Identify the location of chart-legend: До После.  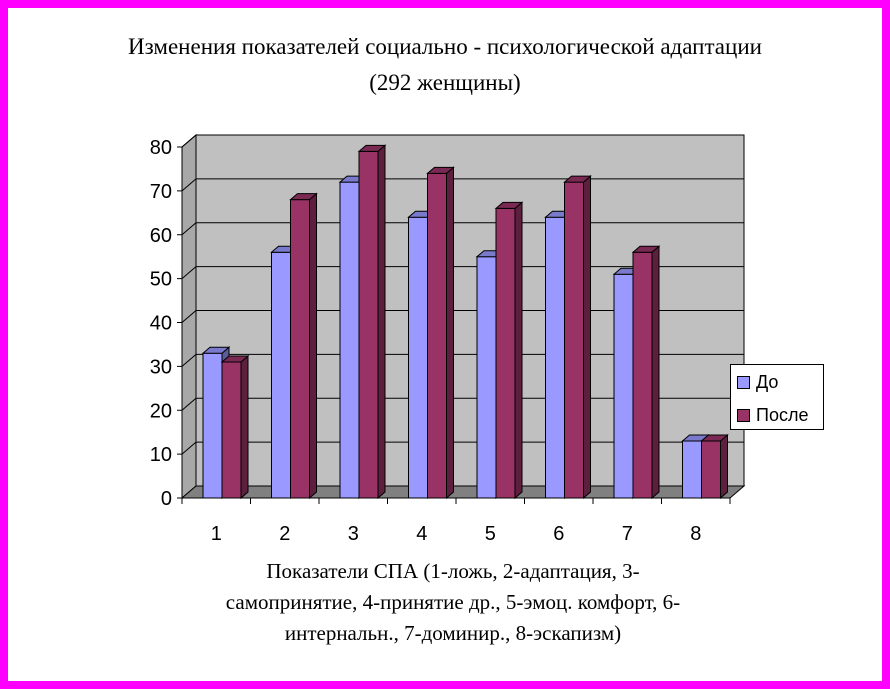
(777, 397).